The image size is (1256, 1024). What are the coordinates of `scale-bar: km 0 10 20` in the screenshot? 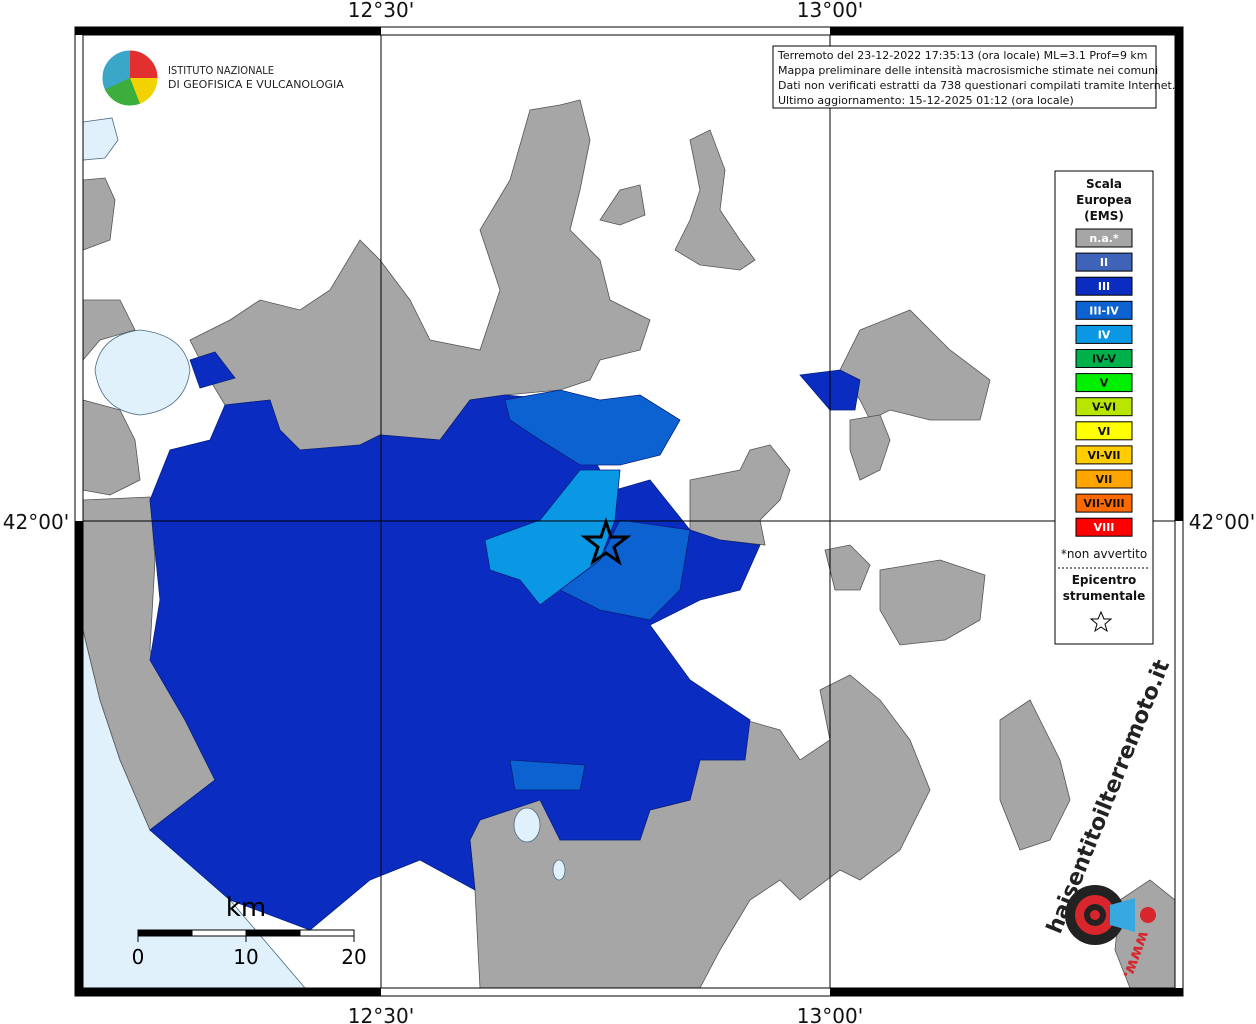 It's located at (249, 931).